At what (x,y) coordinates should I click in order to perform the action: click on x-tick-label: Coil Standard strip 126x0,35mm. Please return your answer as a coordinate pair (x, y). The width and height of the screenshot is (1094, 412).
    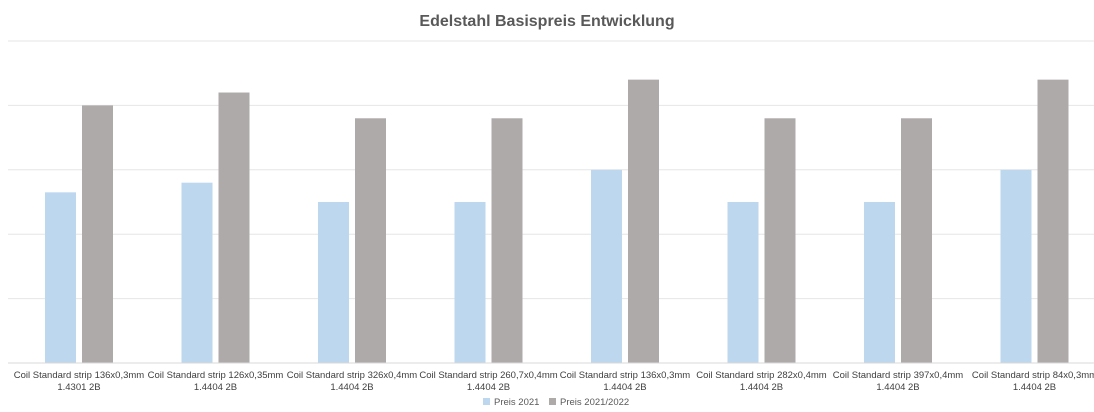
    Looking at the image, I should click on (216, 375).